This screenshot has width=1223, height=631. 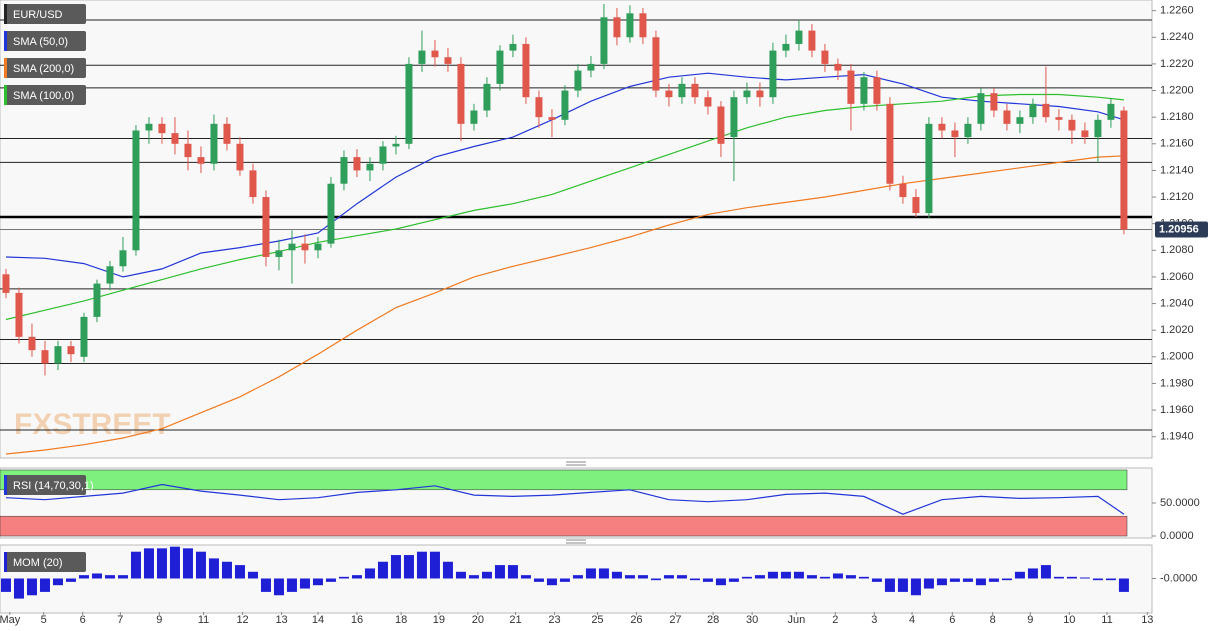 What do you see at coordinates (38, 15) in the screenshot?
I see `legend-label: EUR/USD` at bounding box center [38, 15].